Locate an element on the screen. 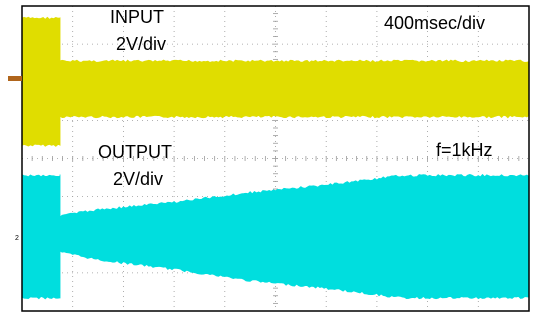 The image size is (546, 324). frequency-label: f=1kHz is located at coordinates (464, 150).